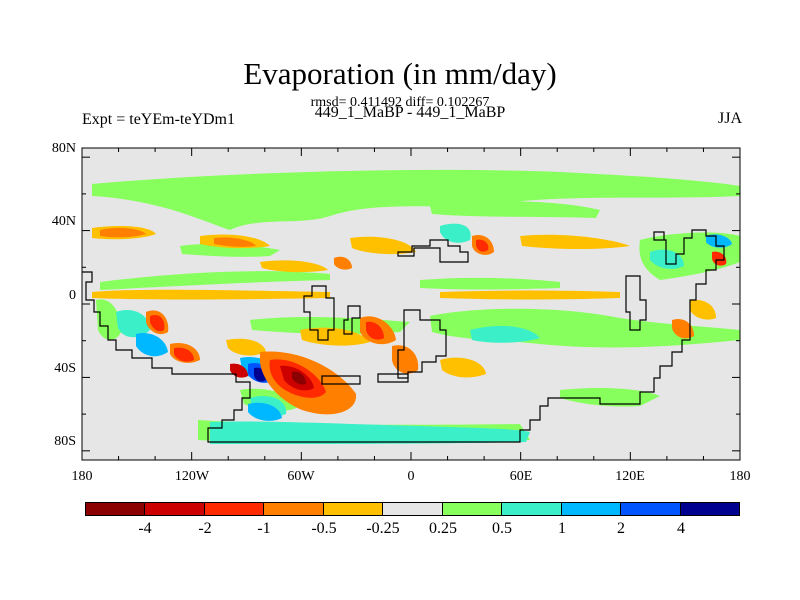 Image resolution: width=800 pixels, height=600 pixels. Describe the element at coordinates (65, 368) in the screenshot. I see `y-tick-label: 40S` at that location.